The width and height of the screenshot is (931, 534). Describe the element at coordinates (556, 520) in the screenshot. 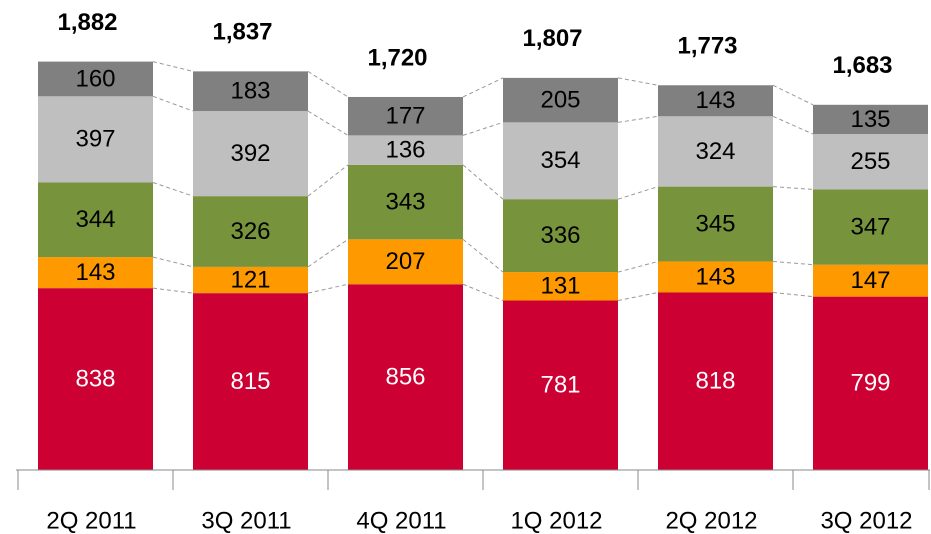

I see `x-tick-label: 1Q 2012` at that location.